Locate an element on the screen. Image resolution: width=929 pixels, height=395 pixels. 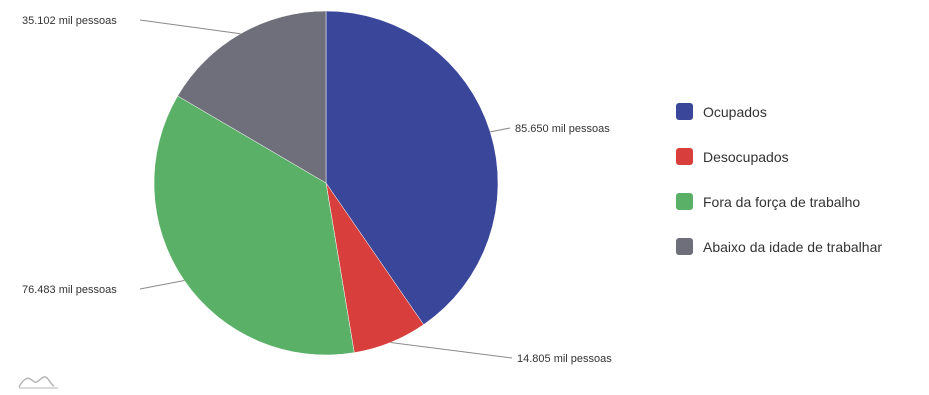
legend-swatch-ocupados is located at coordinates (684, 111).